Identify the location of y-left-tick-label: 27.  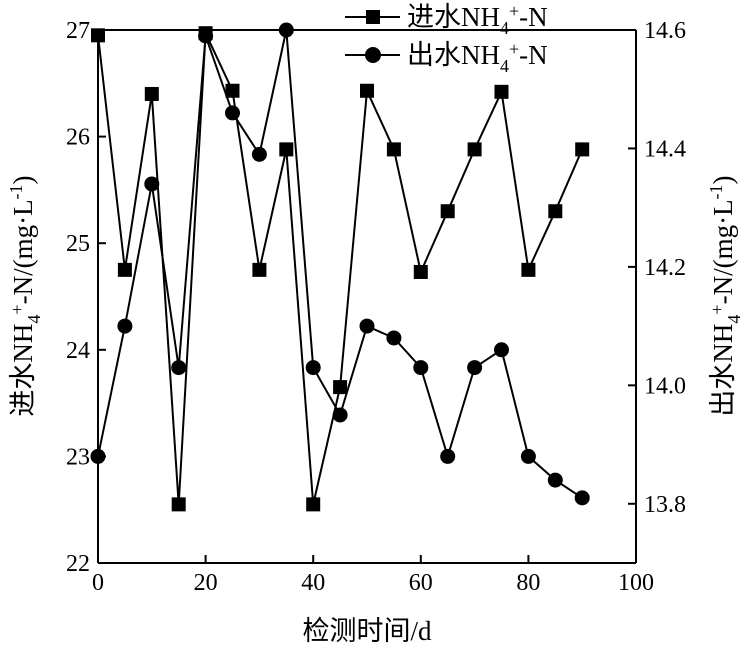
(78, 31).